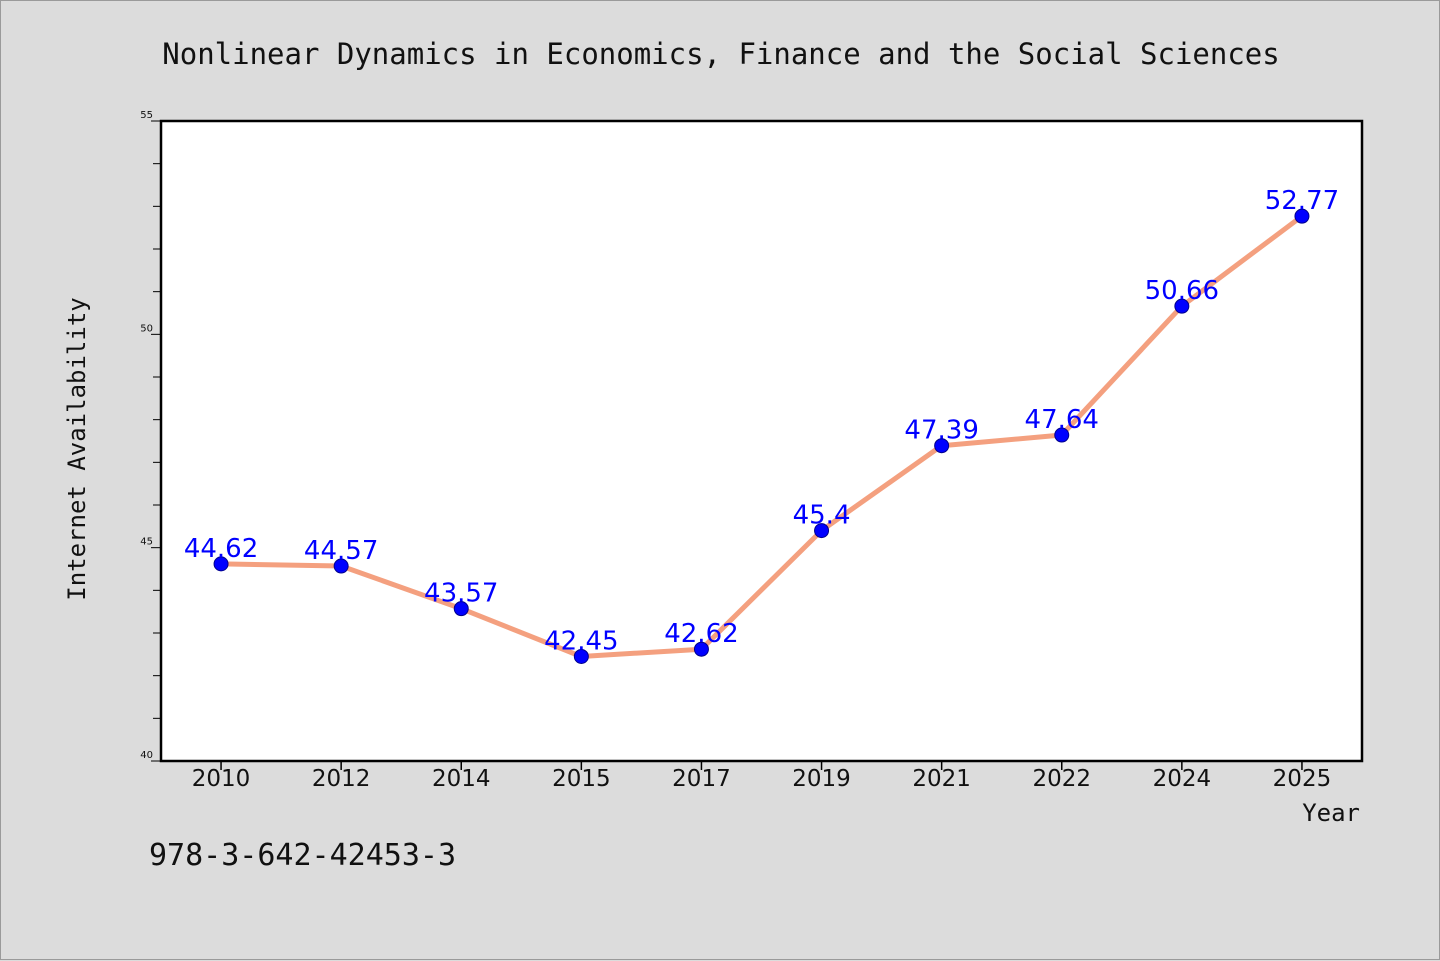 The image size is (1440, 961). I want to click on x-tick-label: 2014, so click(461, 779).